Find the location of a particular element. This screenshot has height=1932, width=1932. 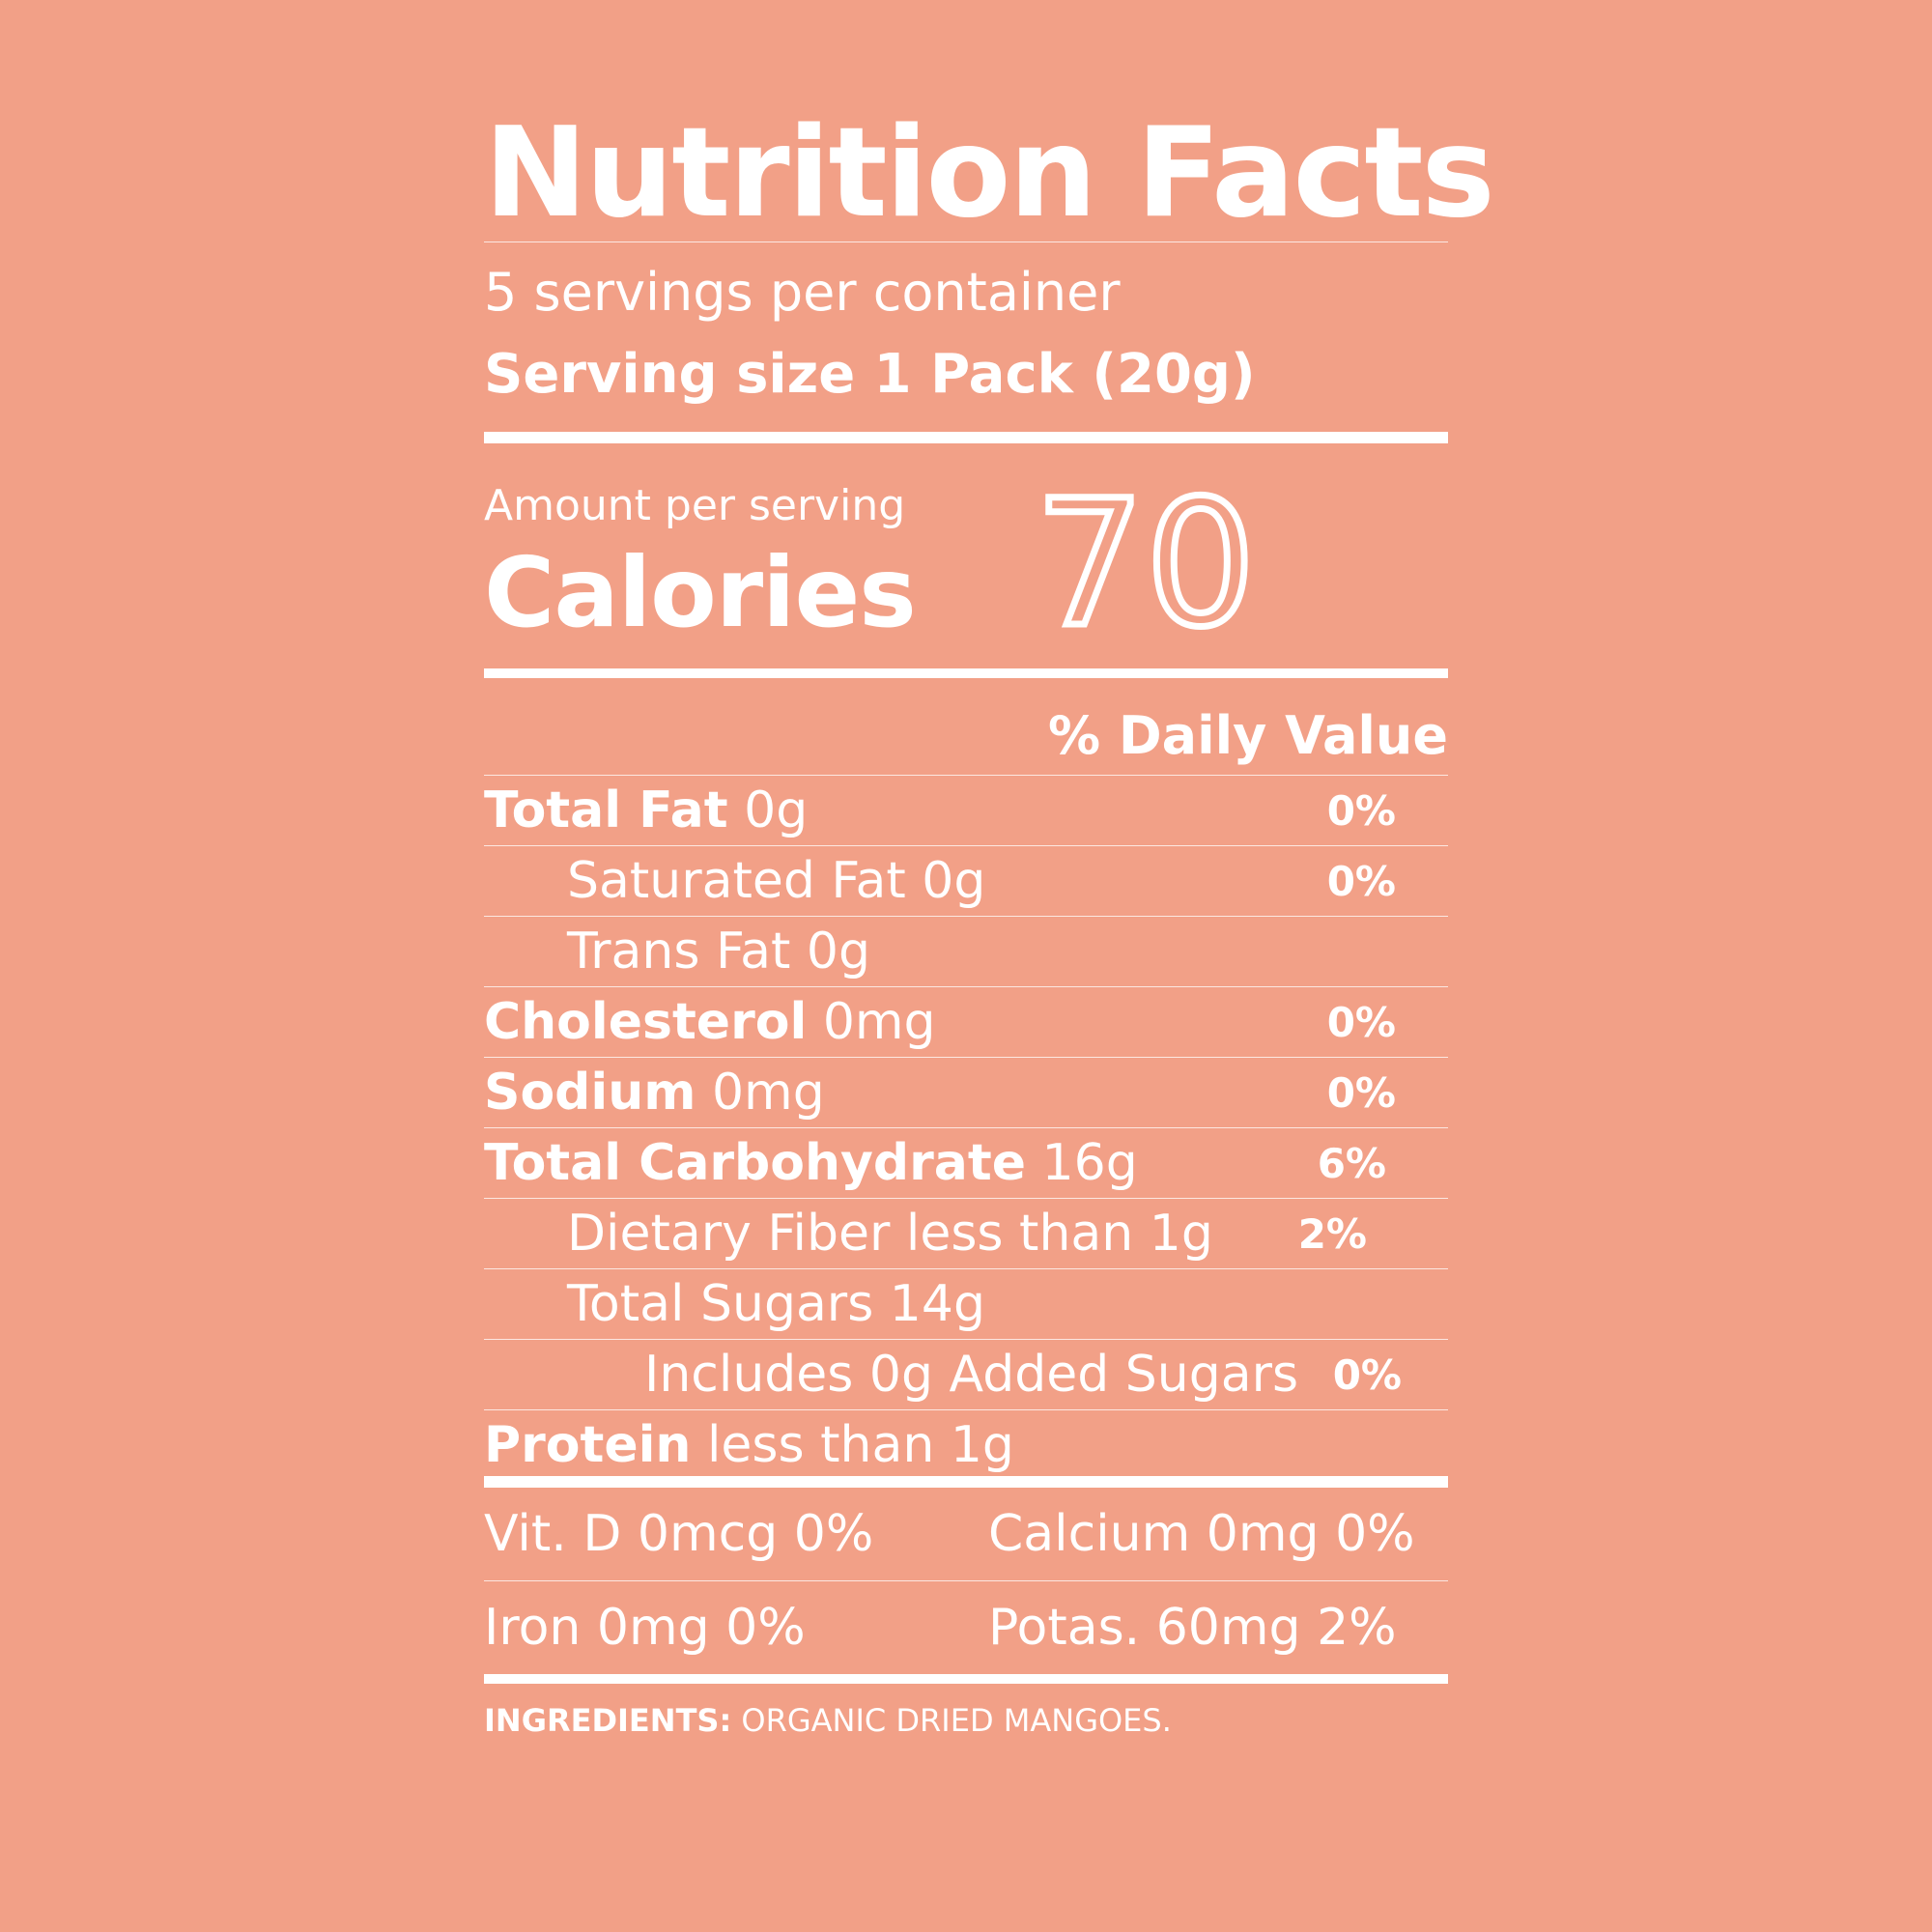

nutrient-name: Sodium is located at coordinates (590, 1093).